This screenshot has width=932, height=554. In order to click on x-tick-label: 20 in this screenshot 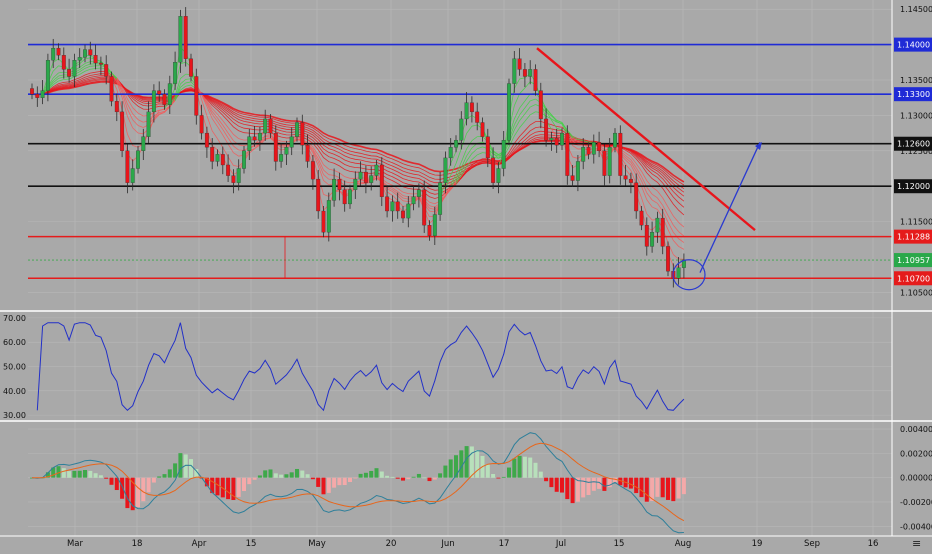, I will do `click(391, 544)`.